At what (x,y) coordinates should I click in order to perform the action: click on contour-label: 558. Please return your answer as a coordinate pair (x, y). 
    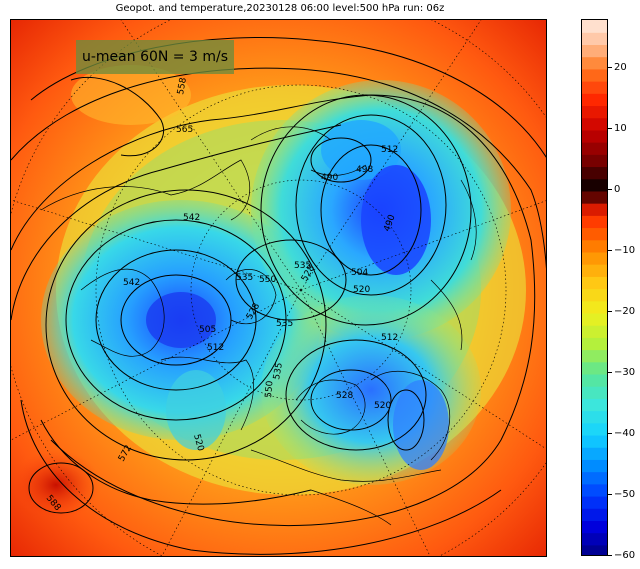
    Looking at the image, I should click on (182, 86).